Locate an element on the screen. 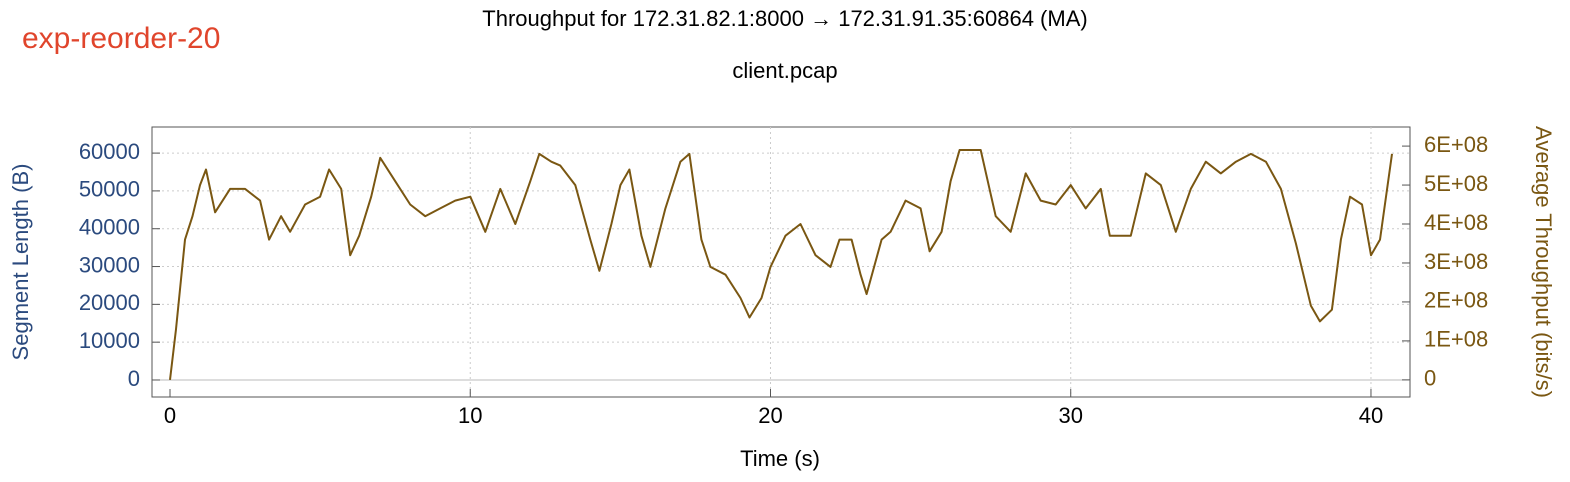  y-tick-label: 10000 is located at coordinates (109, 340).